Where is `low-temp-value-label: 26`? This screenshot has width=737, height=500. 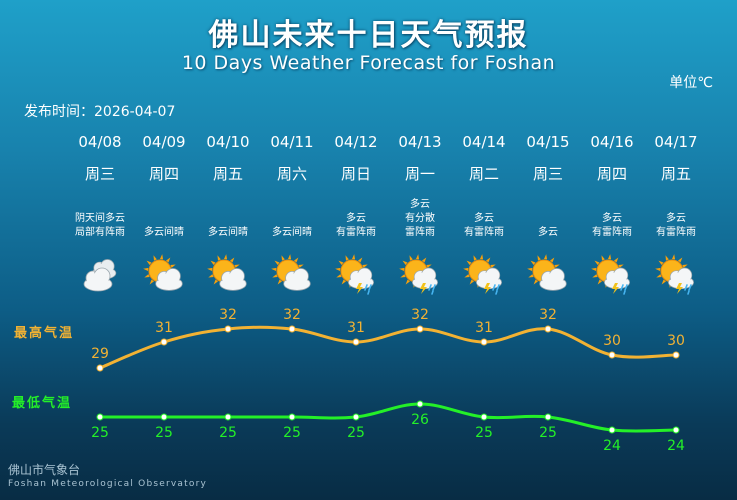
low-temp-value-label: 26 is located at coordinates (420, 420).